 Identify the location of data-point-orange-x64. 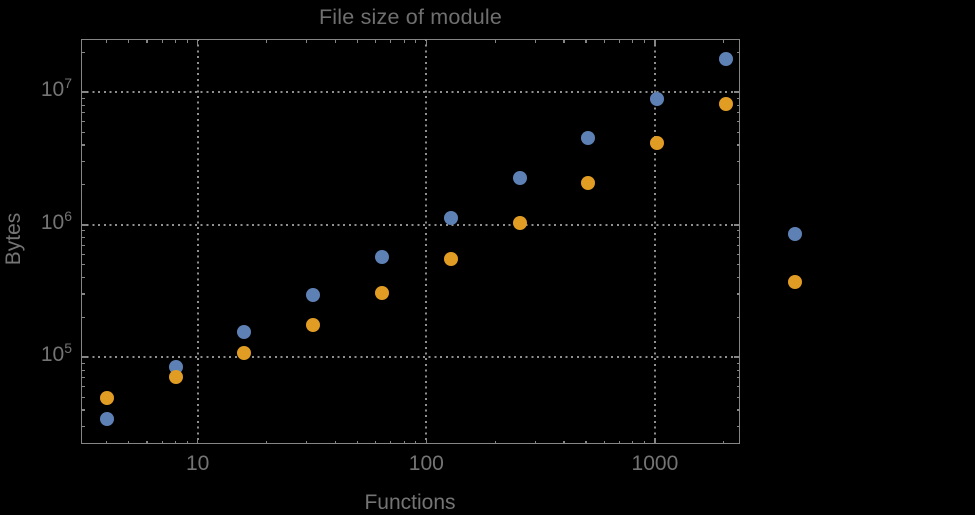
(381, 293).